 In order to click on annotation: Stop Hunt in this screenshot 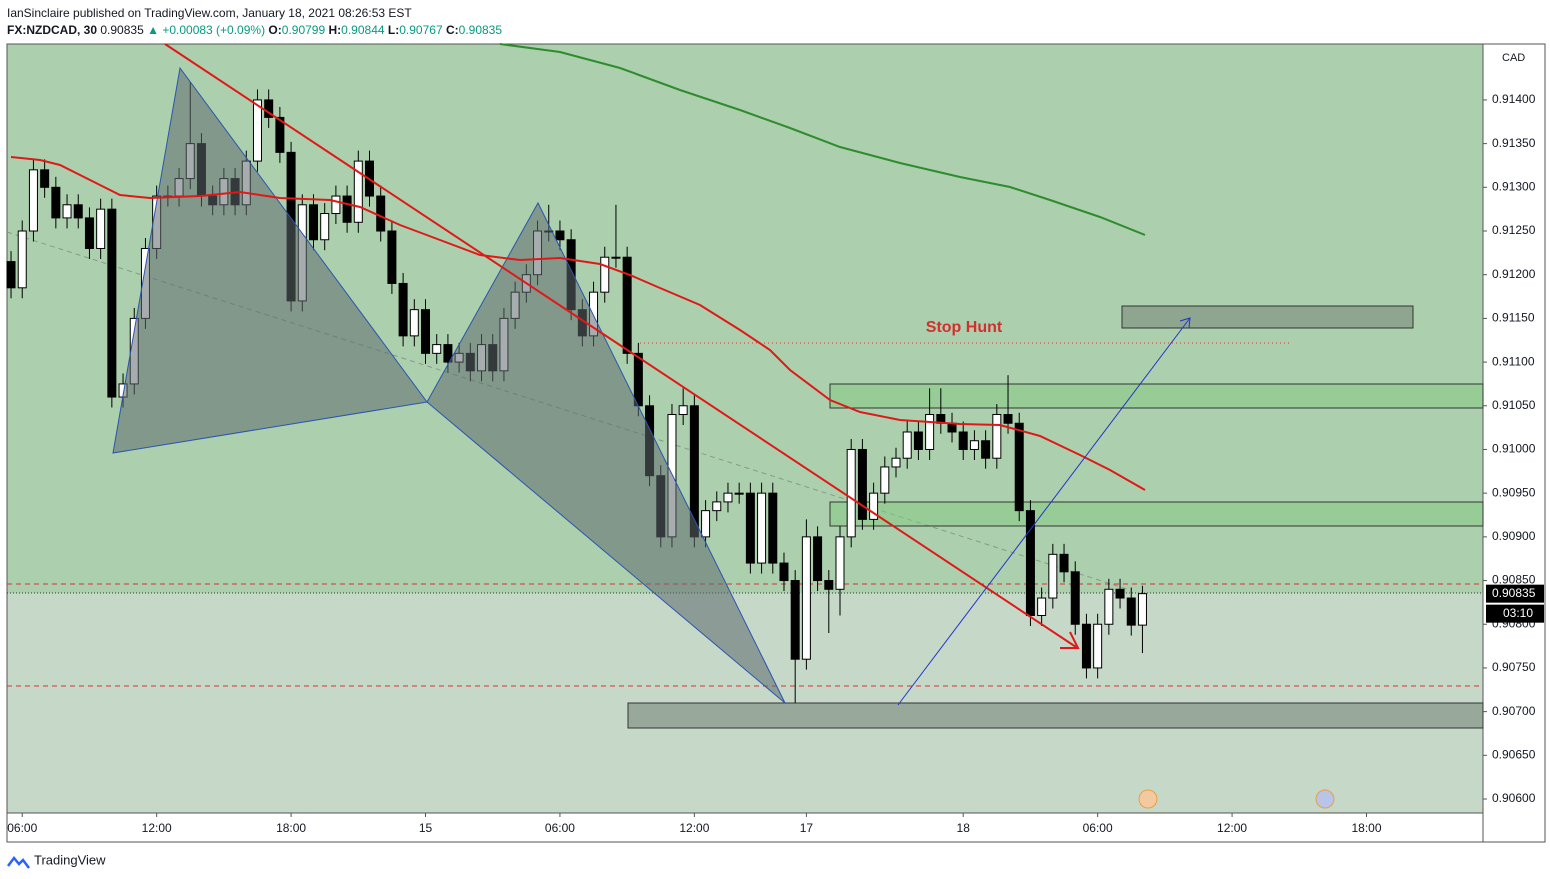, I will do `click(964, 327)`.